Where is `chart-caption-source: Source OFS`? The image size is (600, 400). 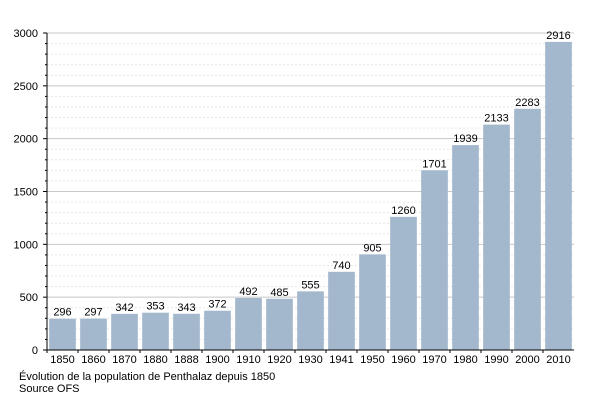 chart-caption-source: Source OFS is located at coordinates (49, 389).